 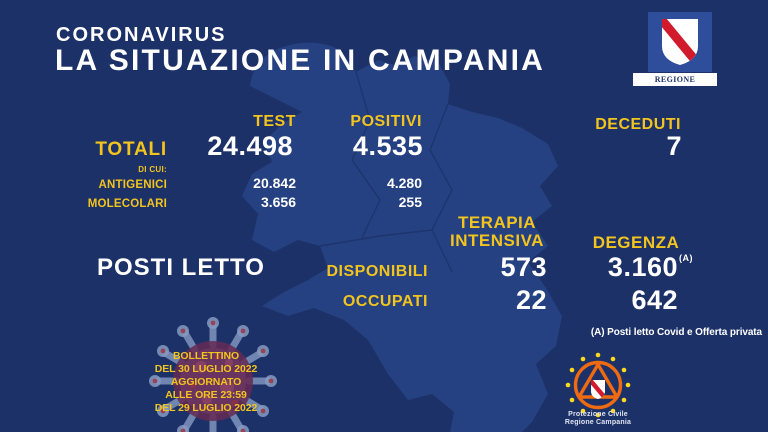 I want to click on col-header-test: TEST, so click(x=274, y=121).